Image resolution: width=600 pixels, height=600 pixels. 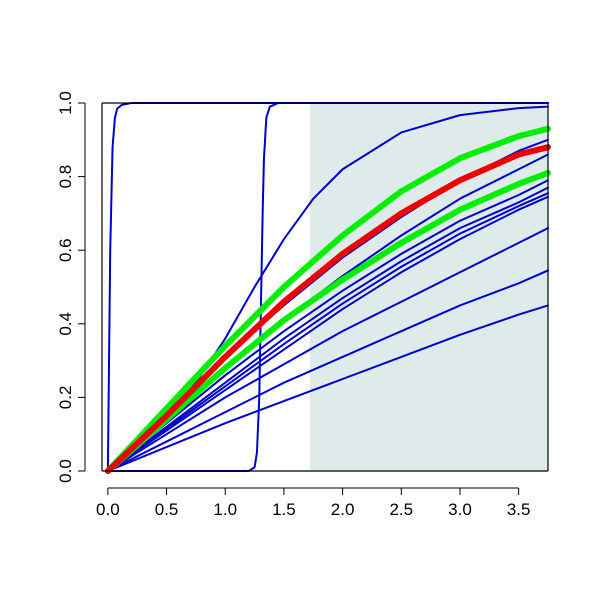 I want to click on y-tick-label: 0.2, so click(x=65, y=398).